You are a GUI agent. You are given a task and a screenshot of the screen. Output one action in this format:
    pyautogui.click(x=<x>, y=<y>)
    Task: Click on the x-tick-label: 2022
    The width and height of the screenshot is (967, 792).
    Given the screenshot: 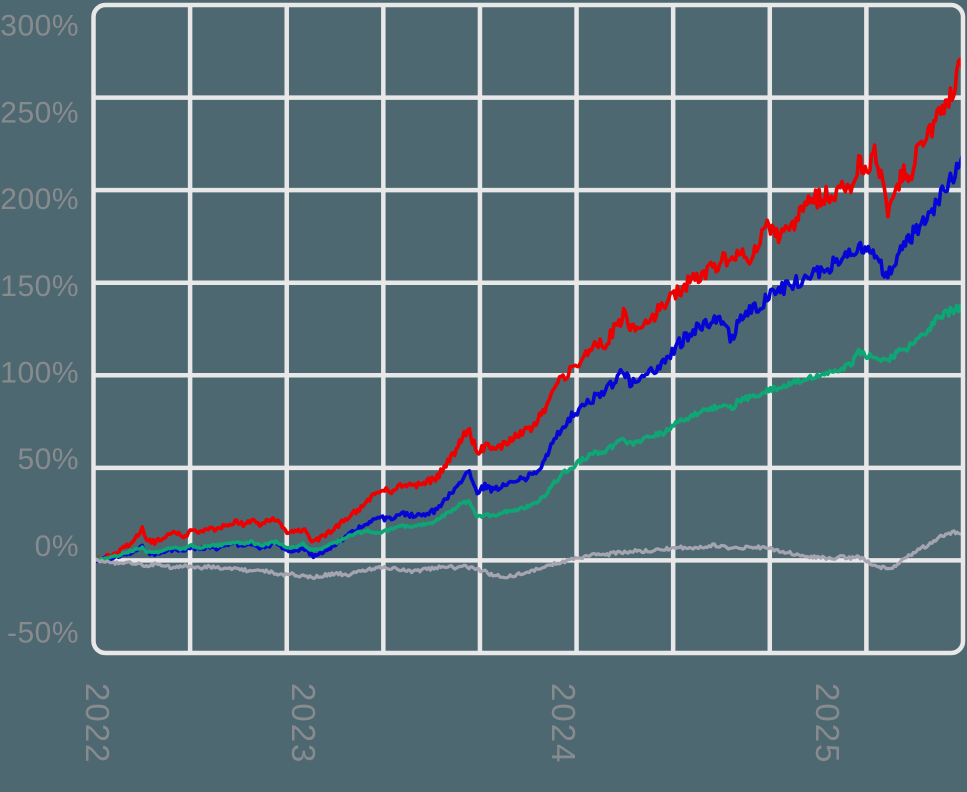 What is the action you would take?
    pyautogui.click(x=97, y=723)
    